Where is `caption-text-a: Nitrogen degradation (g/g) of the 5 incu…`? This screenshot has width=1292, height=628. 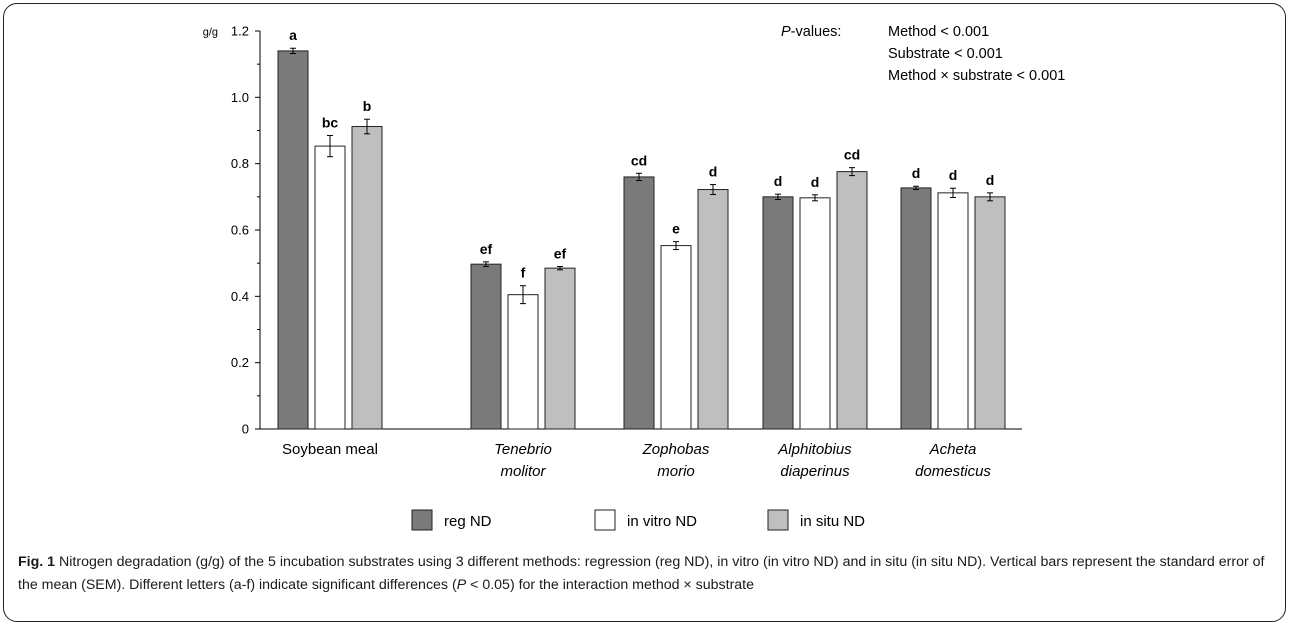 caption-text-a: Nitrogen degradation (g/g) of the 5 incu… is located at coordinates (641, 573).